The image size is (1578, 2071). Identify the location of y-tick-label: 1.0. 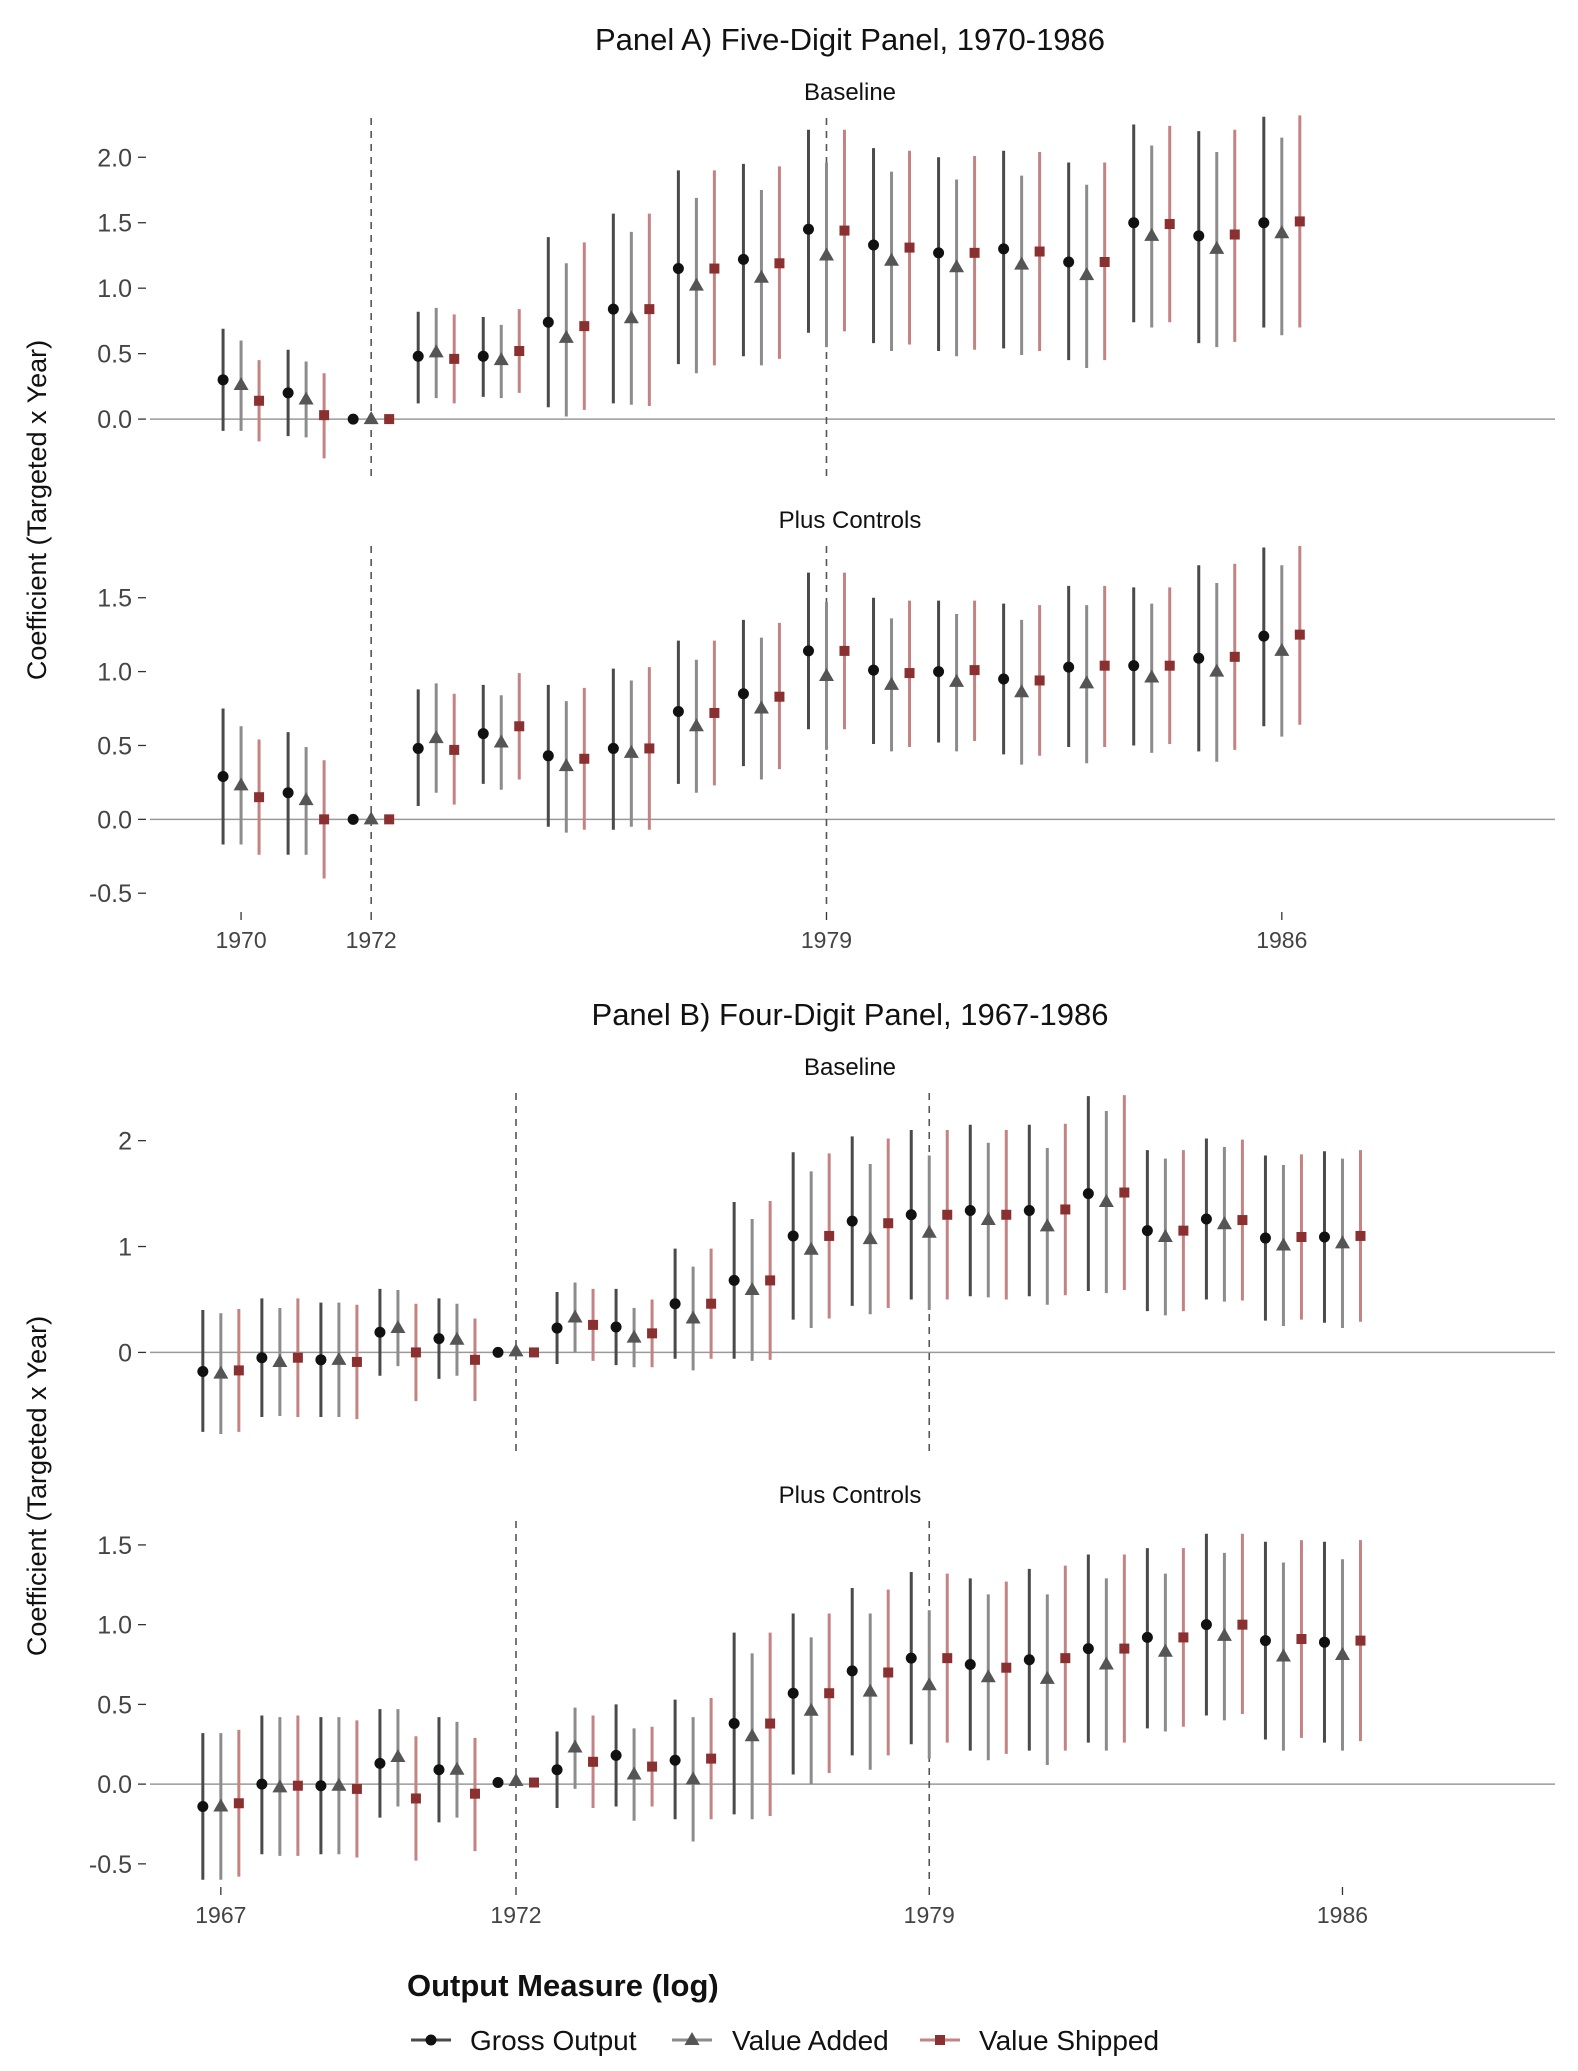
(114, 289).